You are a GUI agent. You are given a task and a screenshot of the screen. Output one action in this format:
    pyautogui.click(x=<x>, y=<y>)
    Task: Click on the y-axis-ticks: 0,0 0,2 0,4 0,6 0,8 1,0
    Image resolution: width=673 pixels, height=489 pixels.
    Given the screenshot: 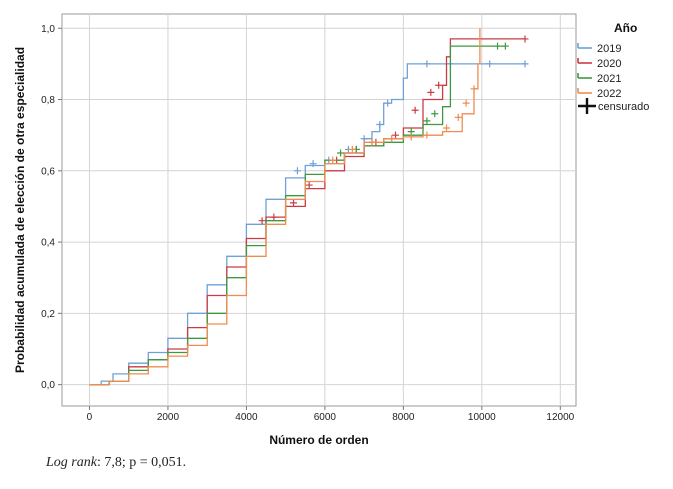 What is the action you would take?
    pyautogui.click(x=51, y=207)
    